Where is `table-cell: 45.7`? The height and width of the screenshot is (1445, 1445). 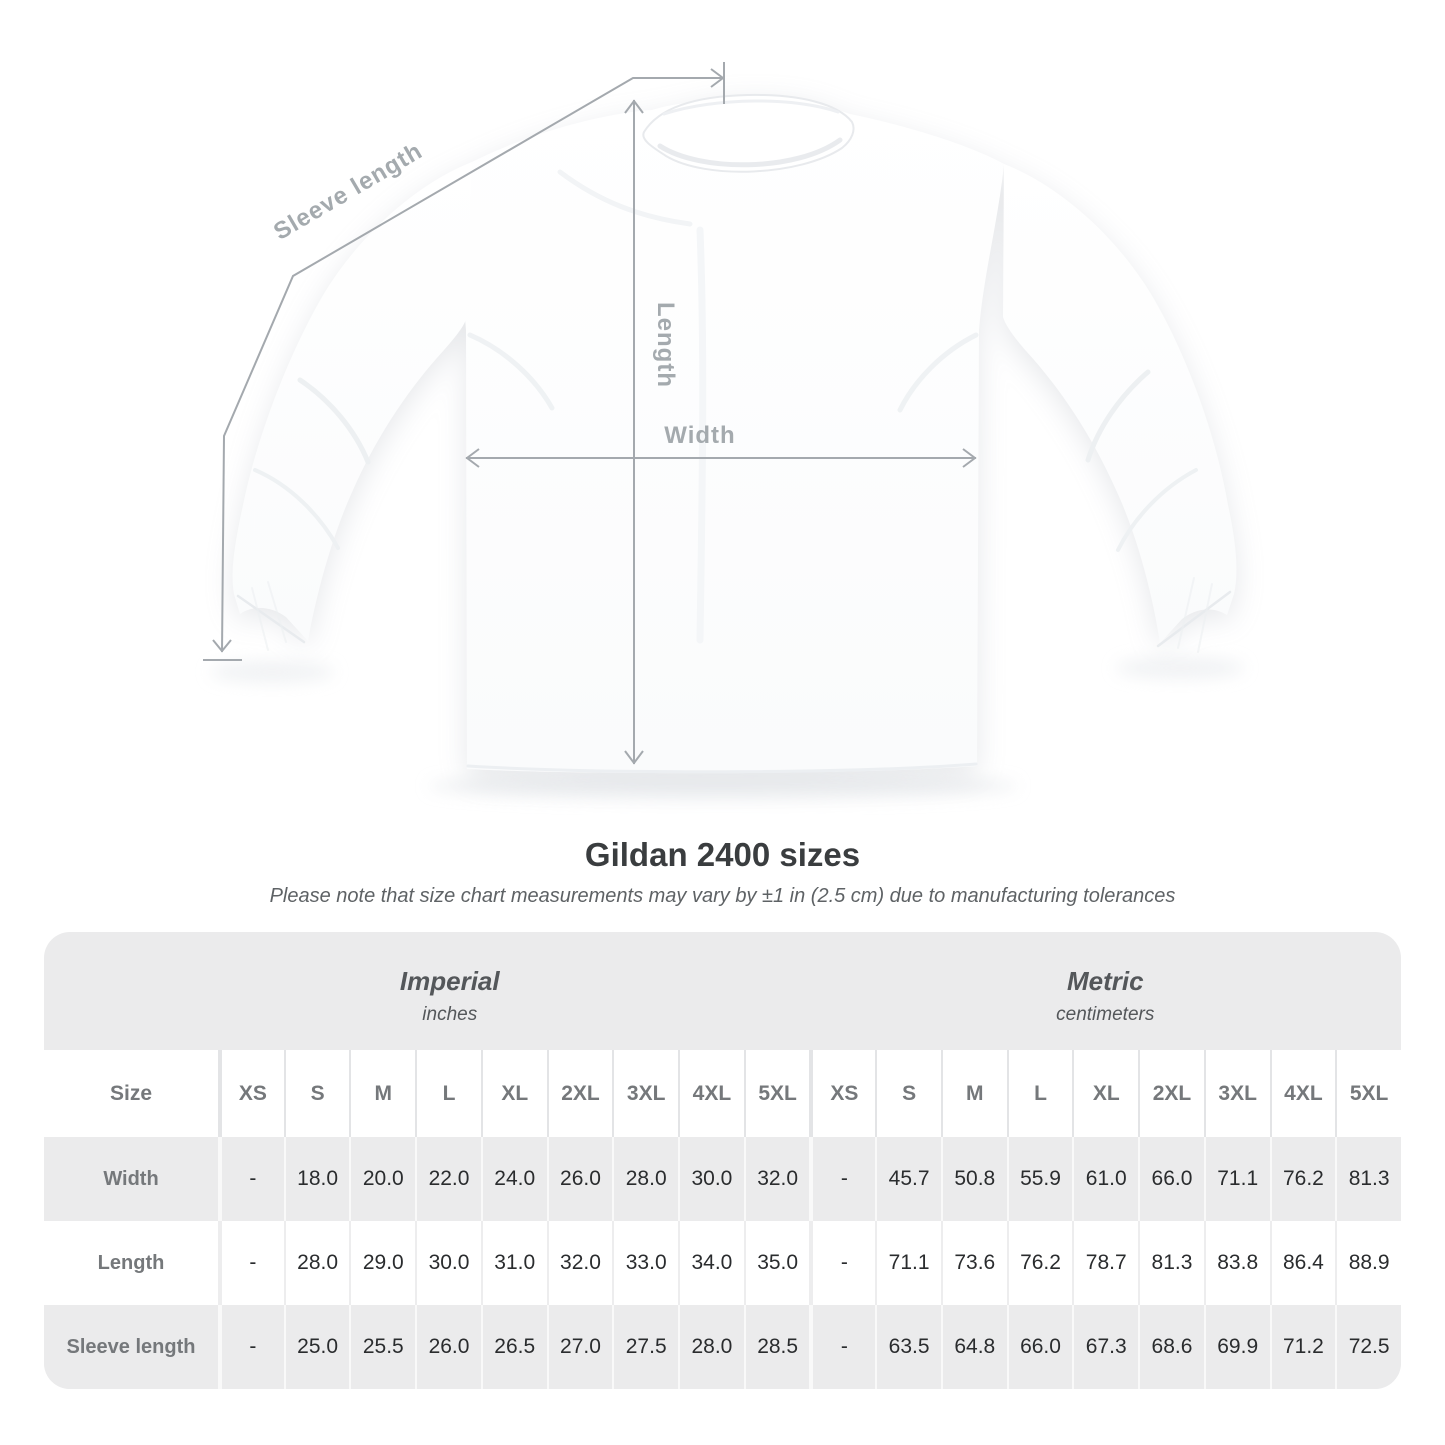 table-cell: 45.7 is located at coordinates (908, 1179).